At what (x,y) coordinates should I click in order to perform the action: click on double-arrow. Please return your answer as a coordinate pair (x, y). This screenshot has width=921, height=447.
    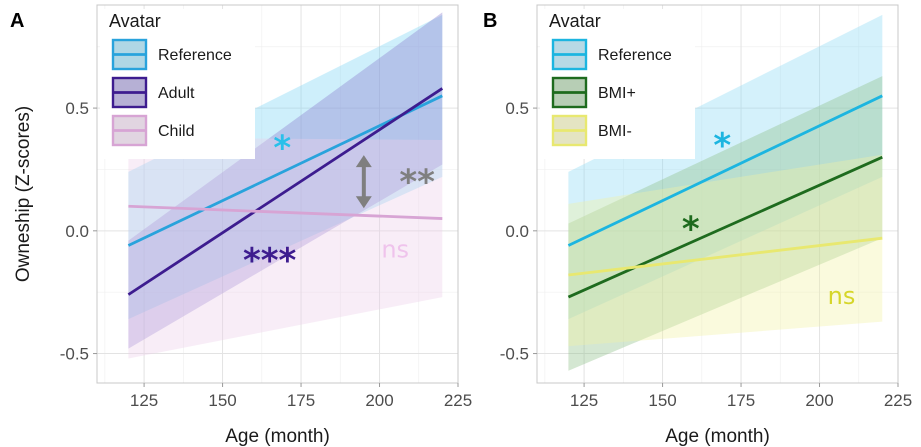
    Looking at the image, I should click on (363, 182).